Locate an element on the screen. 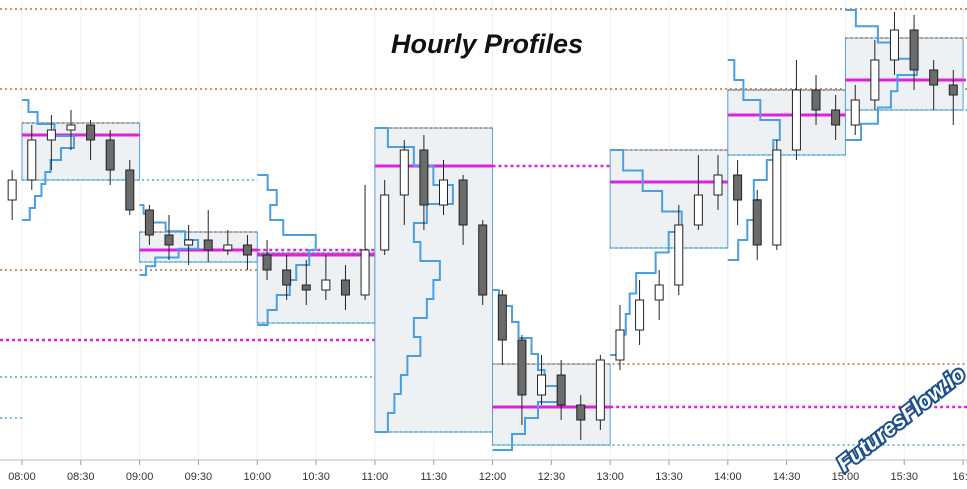 Image resolution: width=967 pixels, height=489 pixels. chart-title: Hourly Profiles is located at coordinates (487, 44).